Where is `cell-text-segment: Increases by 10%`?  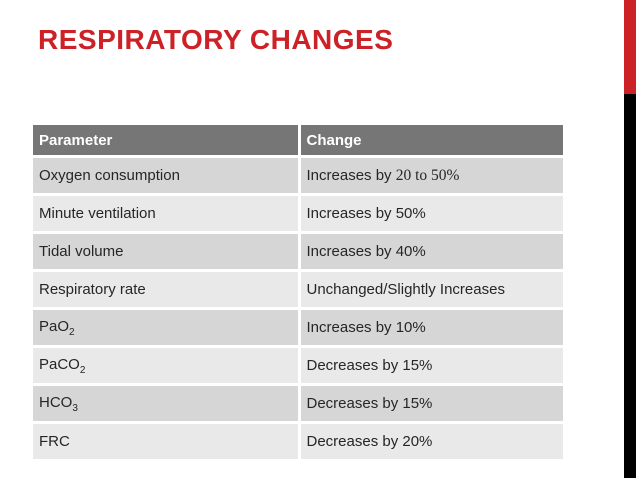
cell-text-segment: Increases by 10% is located at coordinates (366, 327).